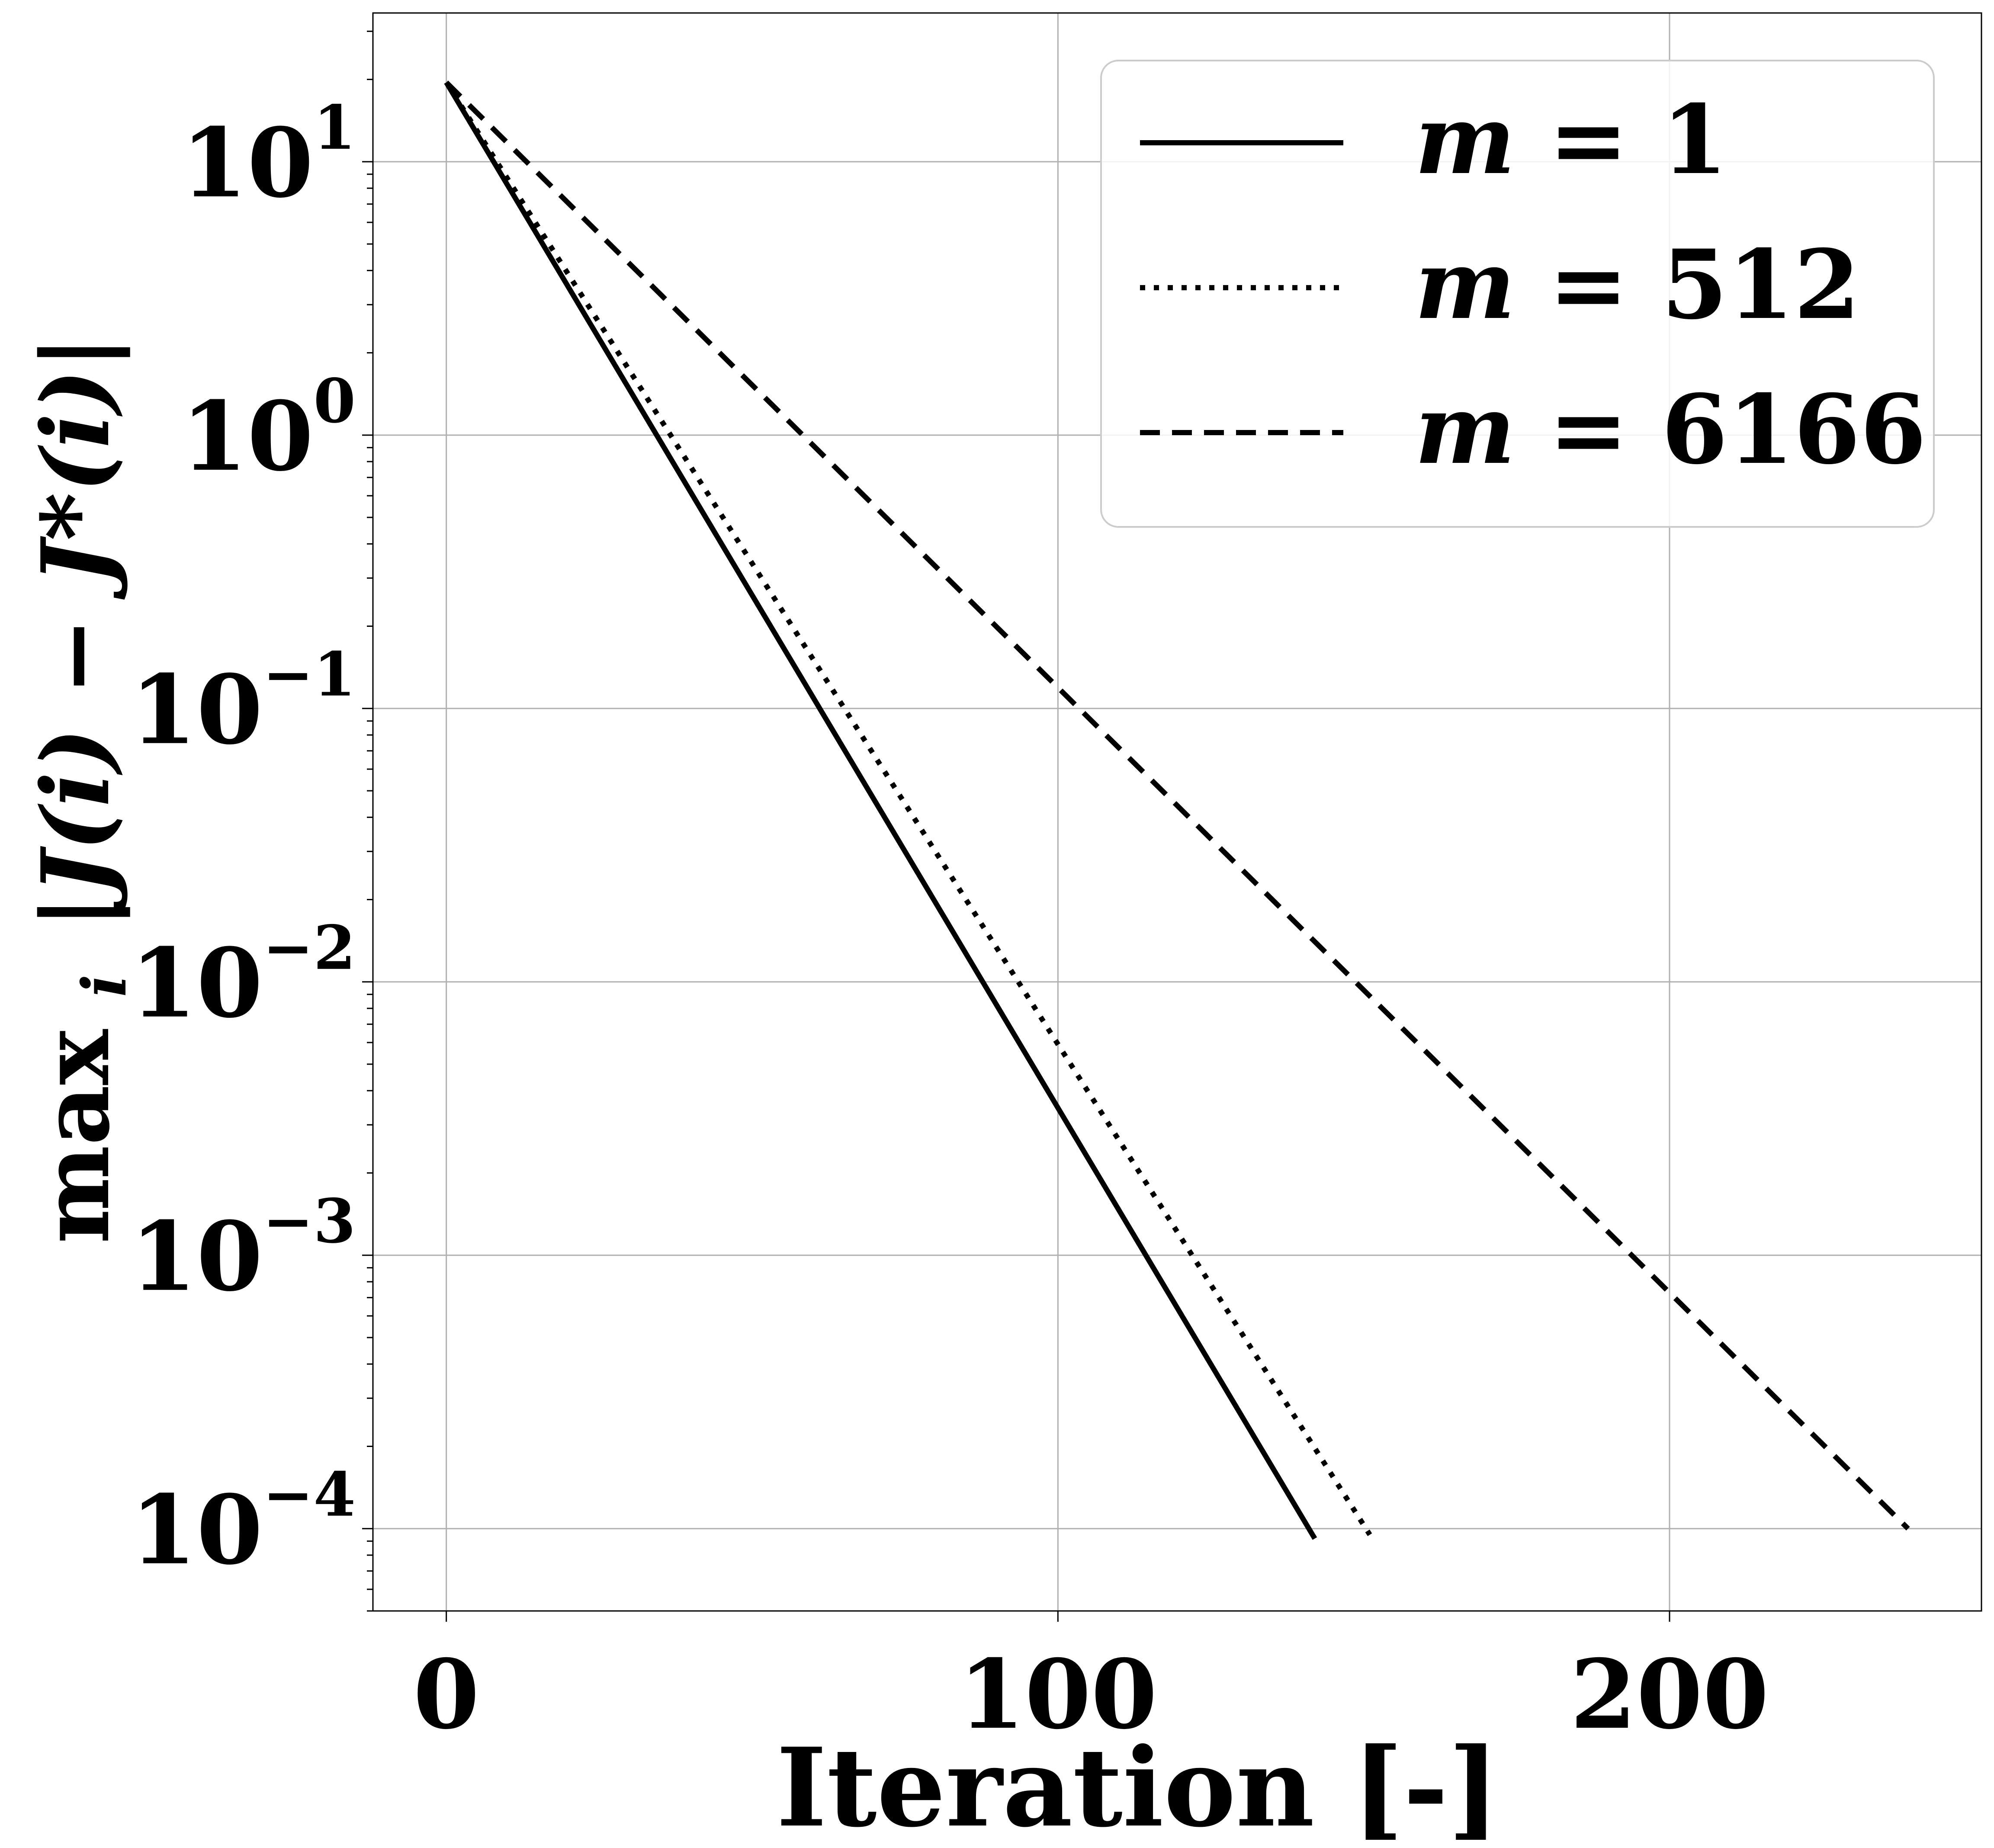 This screenshot has height=1848, width=1994. What do you see at coordinates (1637, 284) in the screenshot?
I see `legend-label-2: m = 512` at bounding box center [1637, 284].